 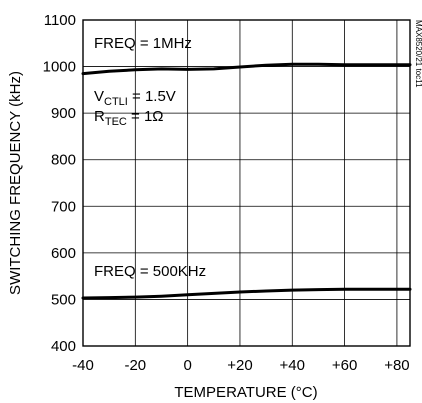 What do you see at coordinates (135, 365) in the screenshot?
I see `x-tick-label: -20` at bounding box center [135, 365].